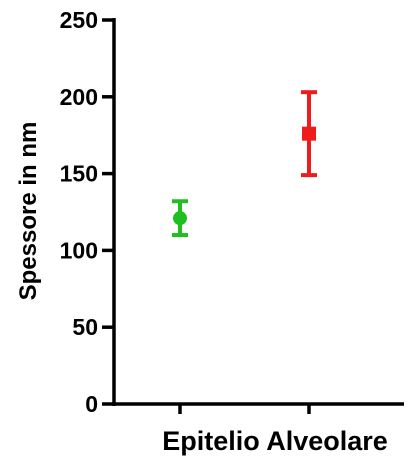  What do you see at coordinates (88, 212) in the screenshot?
I see `y-axis: 0 50 100 150 200 250` at bounding box center [88, 212].